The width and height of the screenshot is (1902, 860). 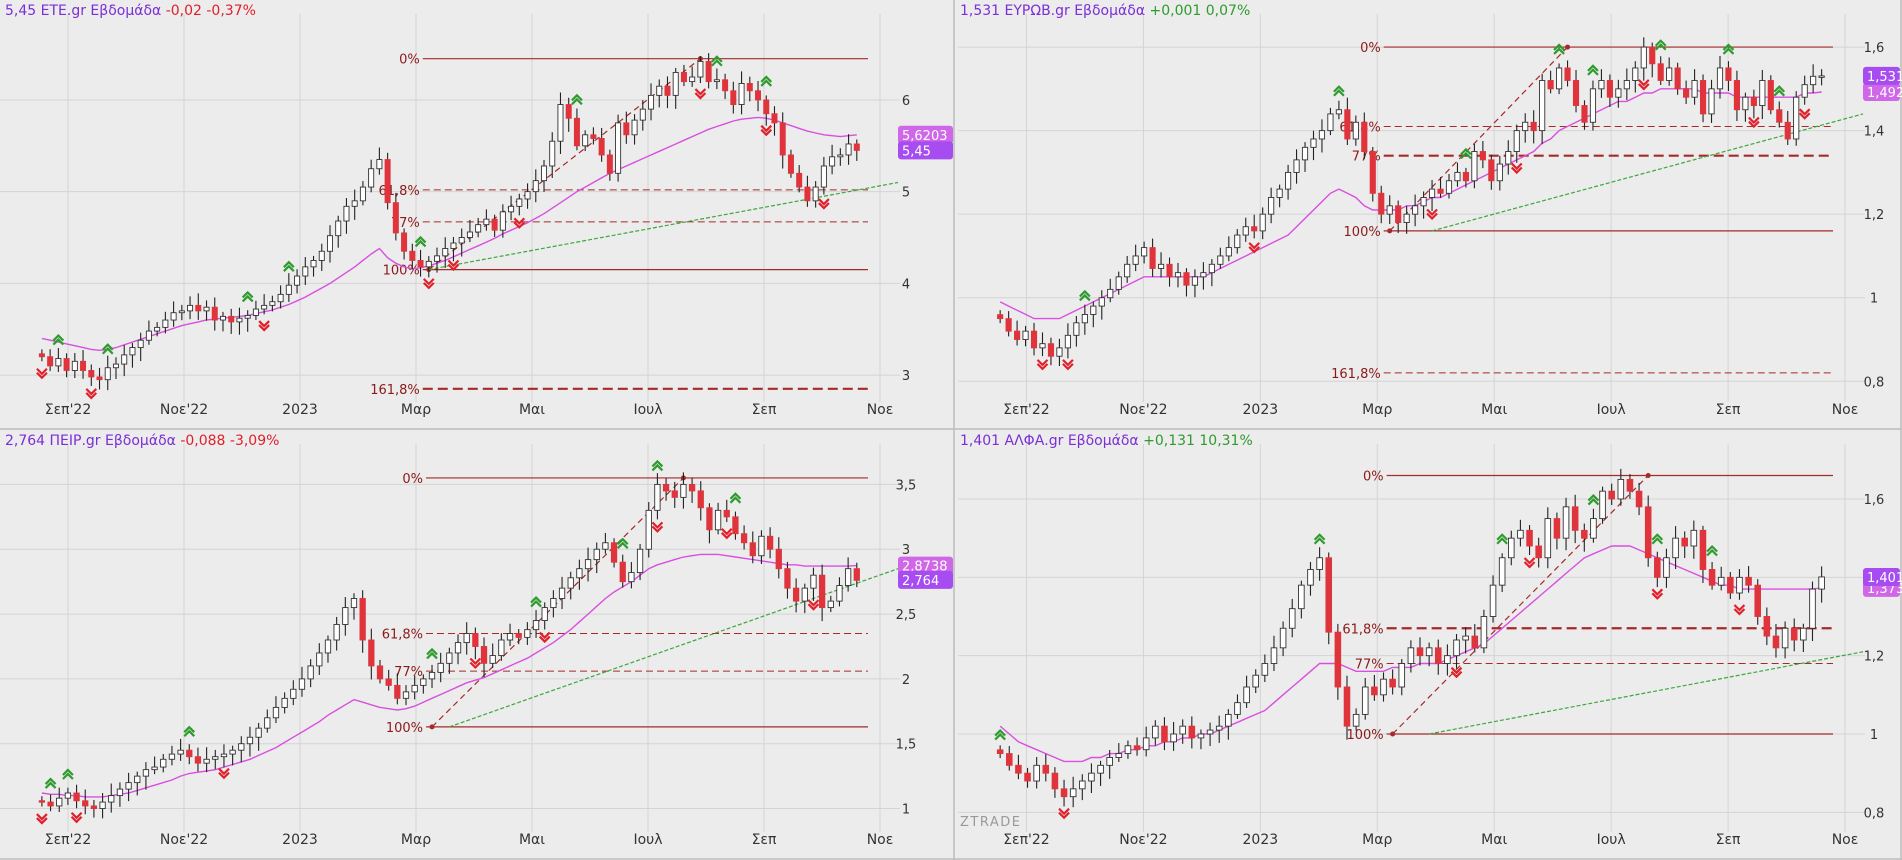 I want to click on title-symbol: 1,401 ΑΛΦΑ.gr Εβδομάδα, so click(x=1051, y=441).